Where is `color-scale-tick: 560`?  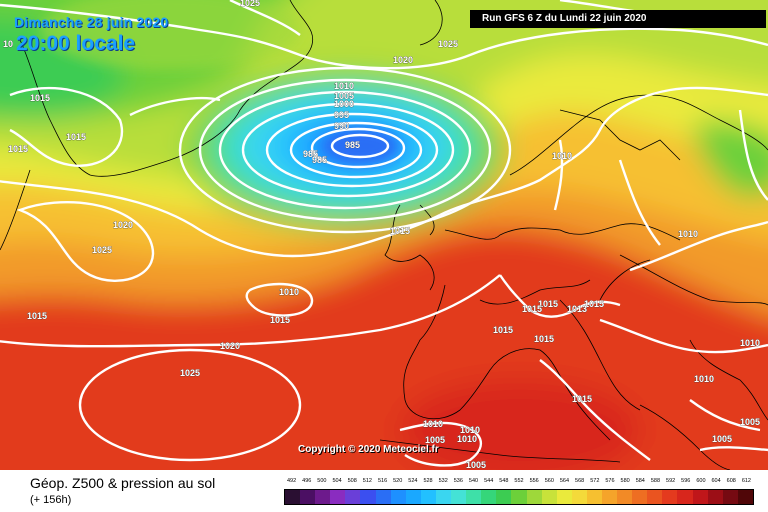 color-scale-tick: 560 is located at coordinates (549, 481).